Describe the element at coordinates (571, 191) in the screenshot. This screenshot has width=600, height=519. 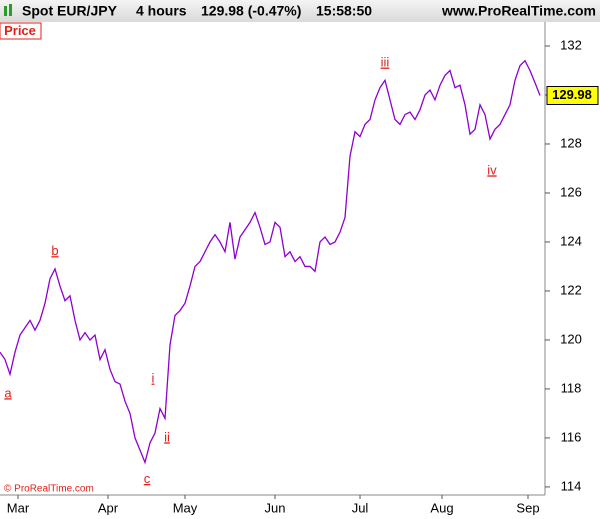
I see `y-tick-label: 126` at that location.